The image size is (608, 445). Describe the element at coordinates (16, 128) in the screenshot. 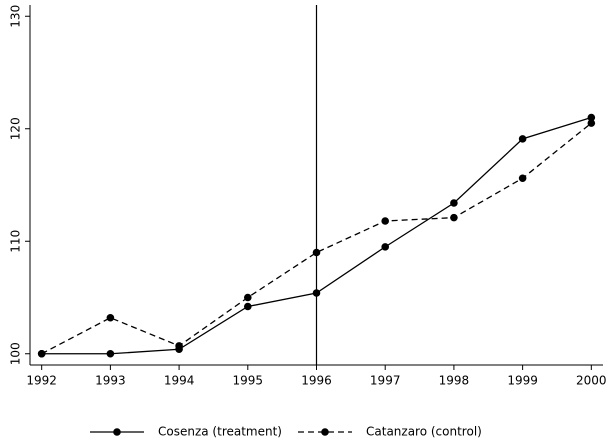

I see `y-tick-label: 120` at that location.